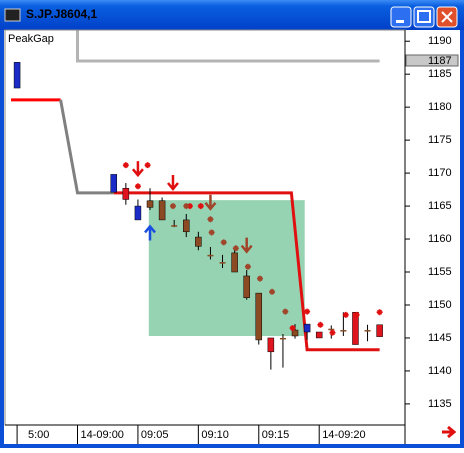 This screenshot has width=464, height=453. What do you see at coordinates (440, 338) in the screenshot?
I see `y-tick-label: 1145` at bounding box center [440, 338].